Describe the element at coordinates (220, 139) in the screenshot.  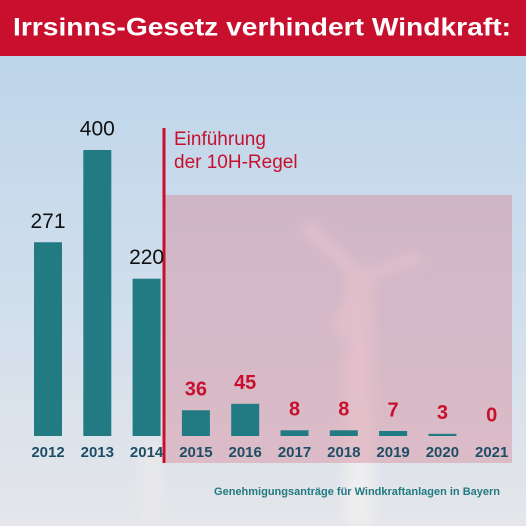
I see `annotation: Einführung` at that location.